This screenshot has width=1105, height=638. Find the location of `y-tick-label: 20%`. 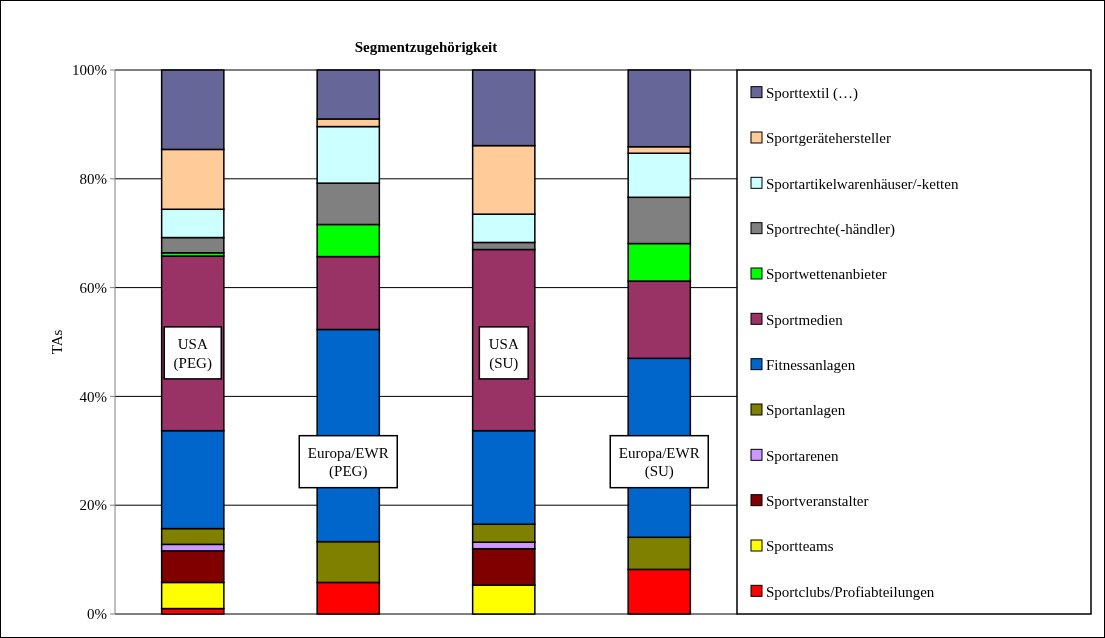

y-tick-label: 20% is located at coordinates (93, 505).